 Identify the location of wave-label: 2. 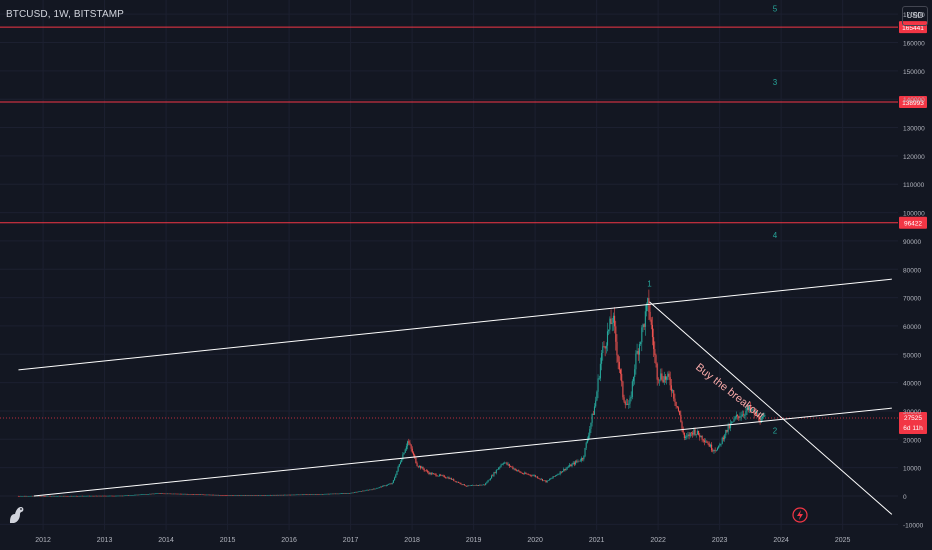
(775, 431).